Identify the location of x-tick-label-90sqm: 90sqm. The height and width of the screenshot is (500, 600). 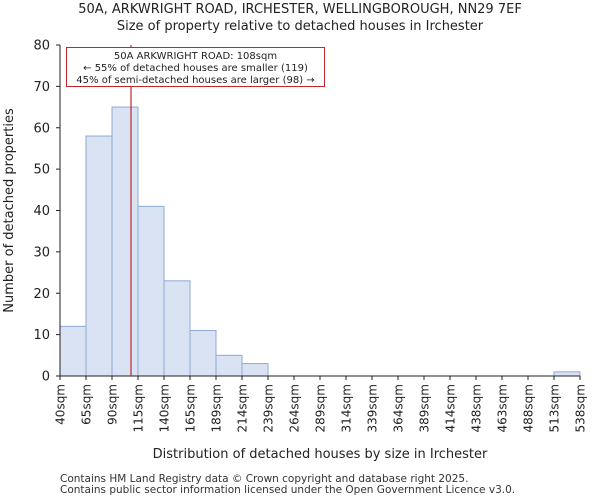
(113, 404).